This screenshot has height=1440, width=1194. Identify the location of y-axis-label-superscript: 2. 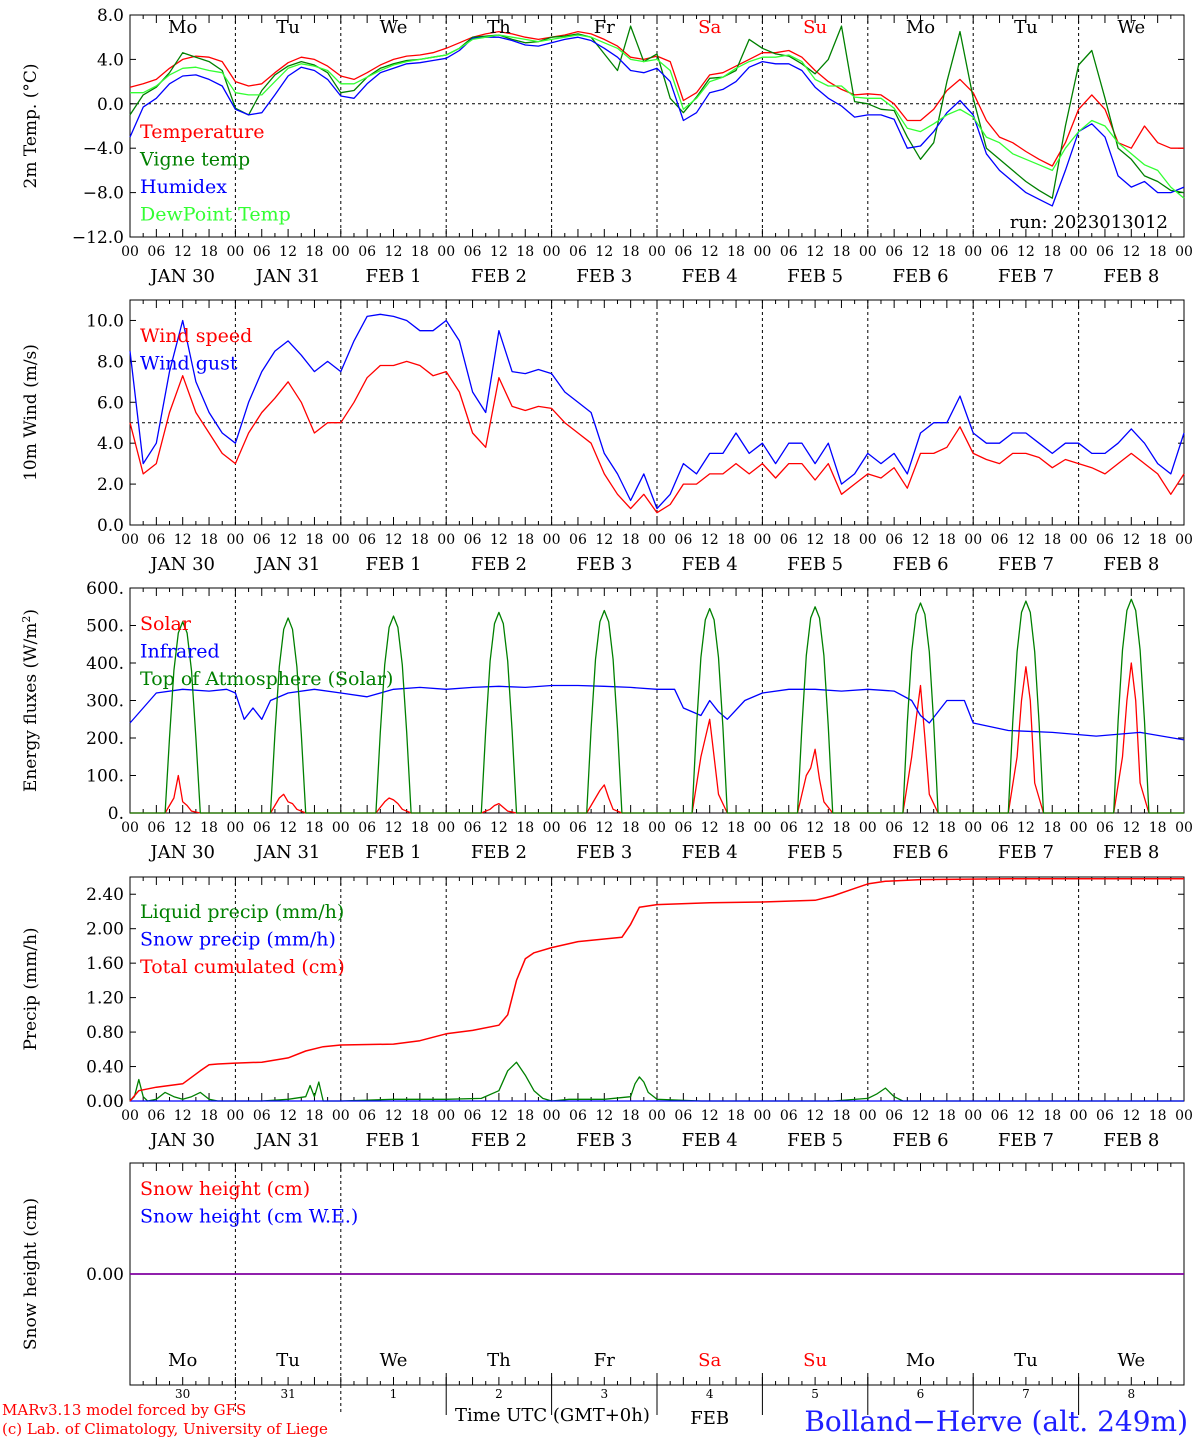
(26, 619).